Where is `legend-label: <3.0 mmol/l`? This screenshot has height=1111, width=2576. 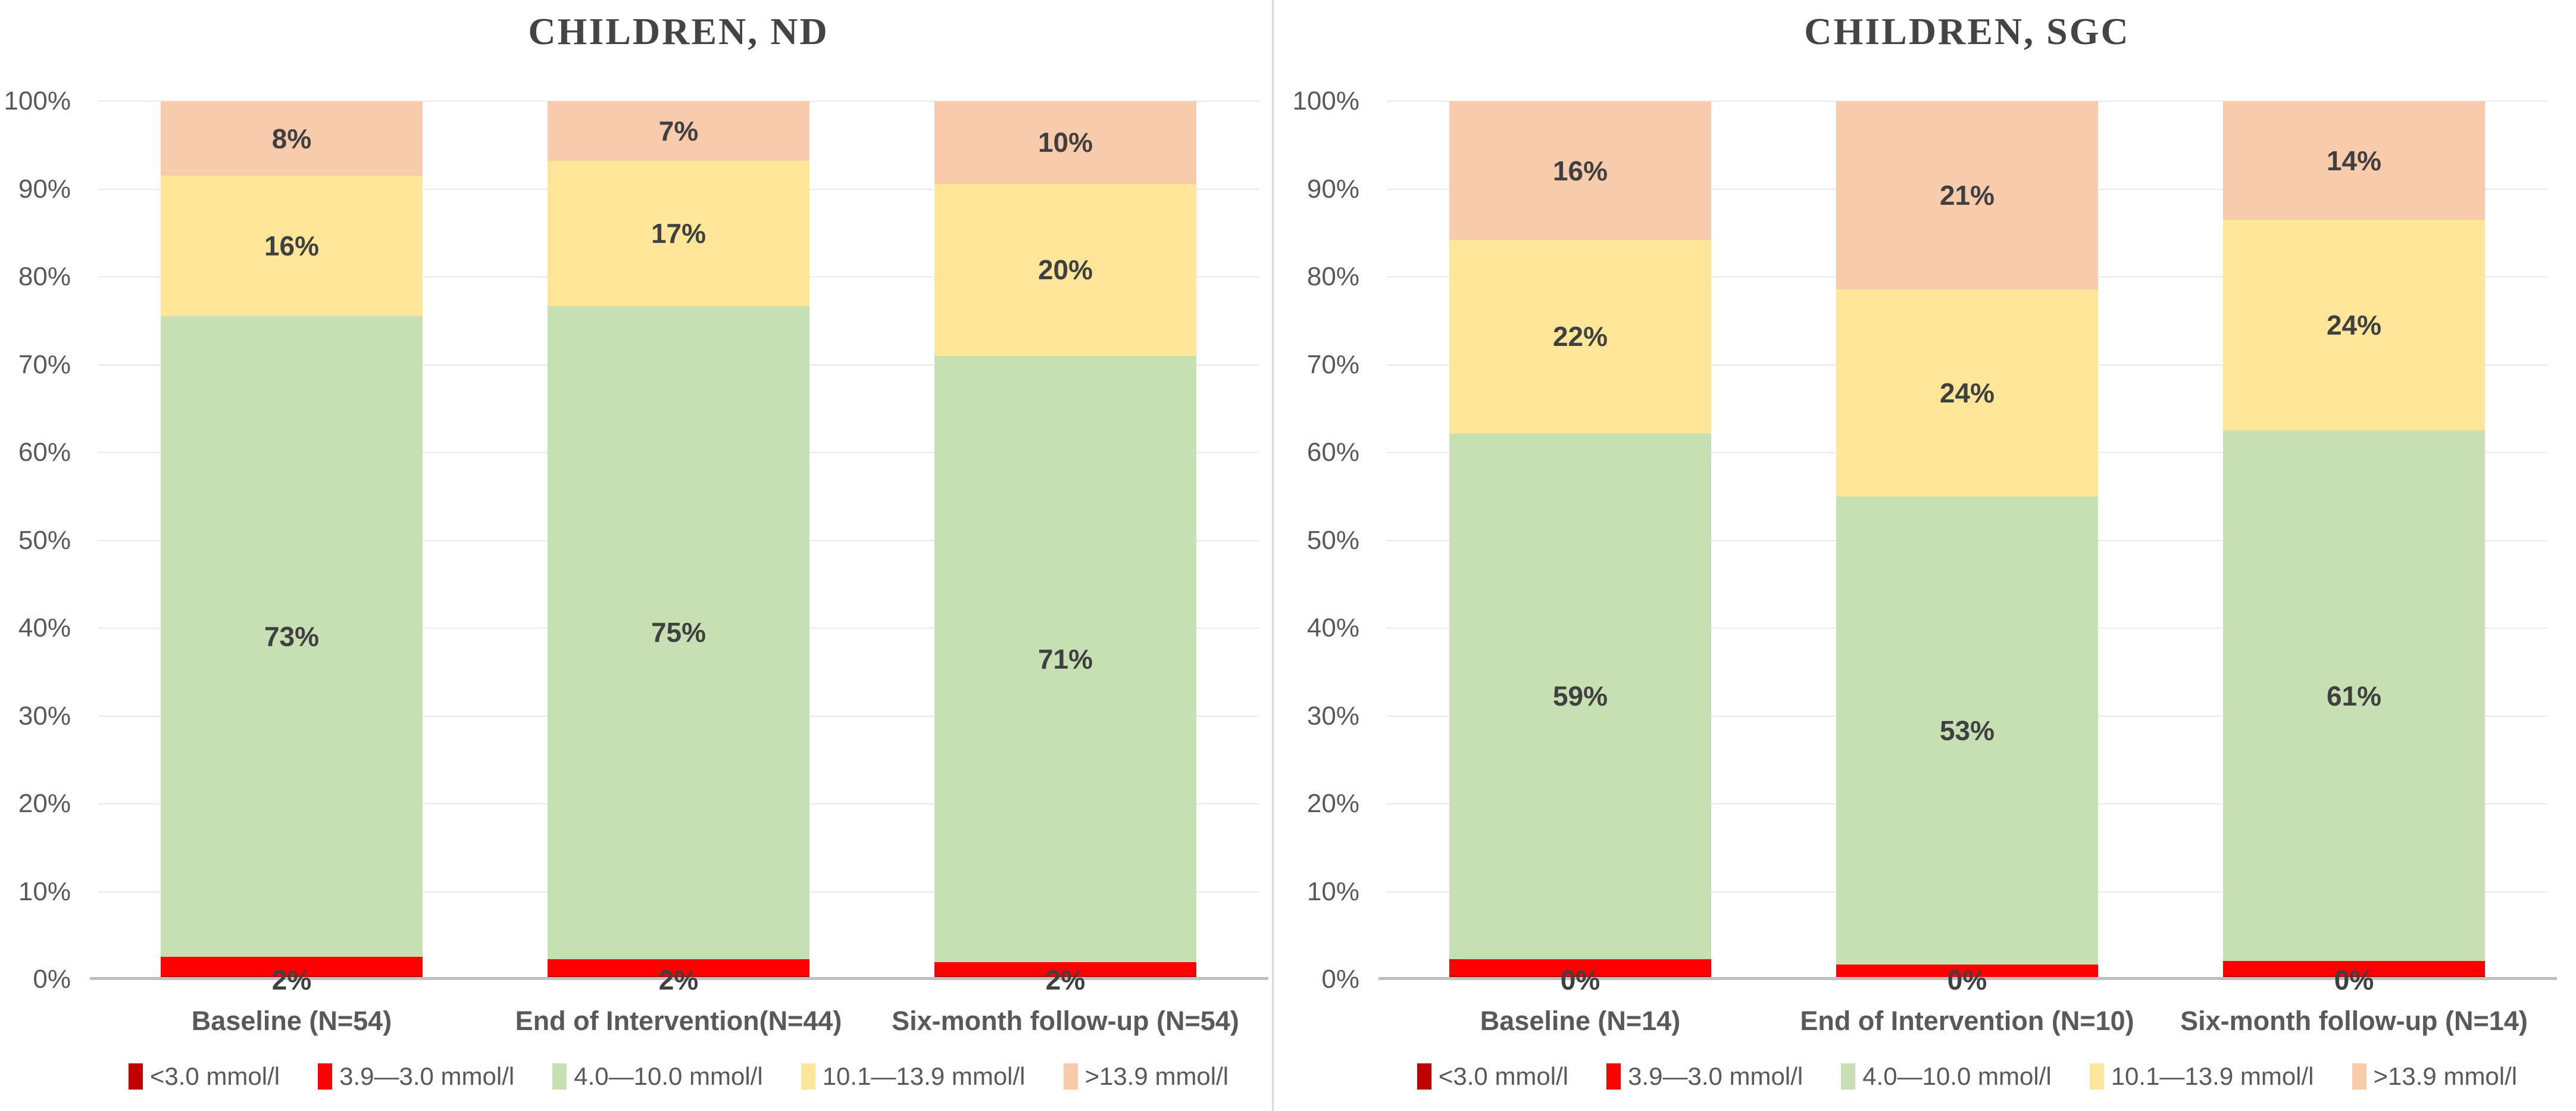 legend-label: <3.0 mmol/l is located at coordinates (1503, 1076).